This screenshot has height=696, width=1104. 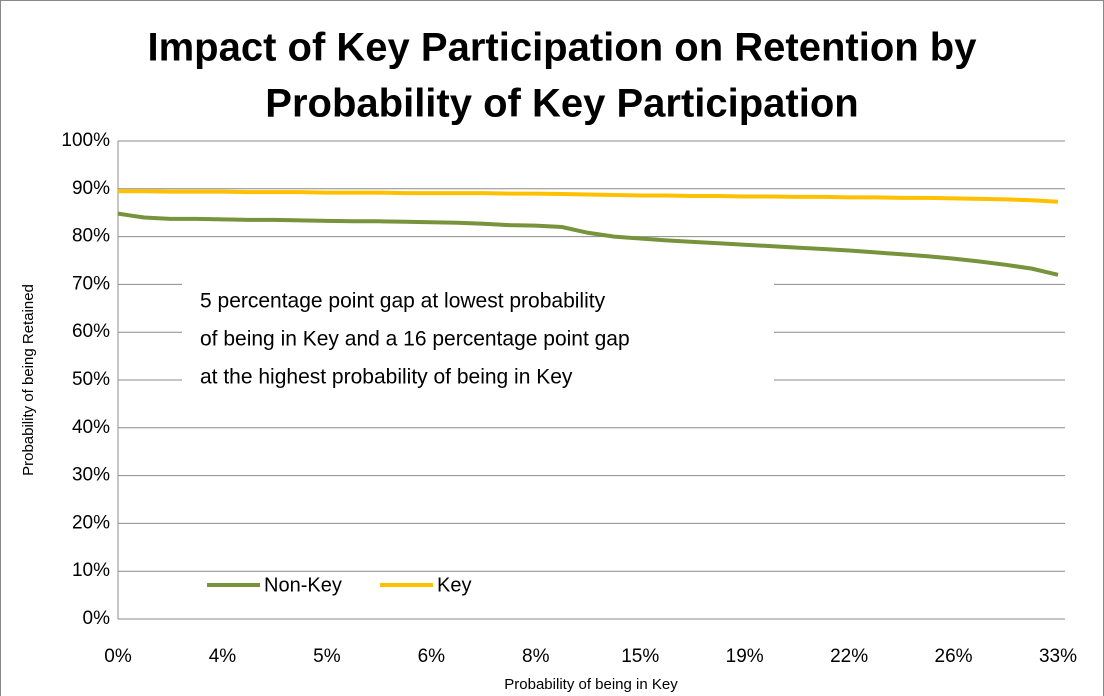 I want to click on x-tick-label: 19%, so click(x=745, y=656).